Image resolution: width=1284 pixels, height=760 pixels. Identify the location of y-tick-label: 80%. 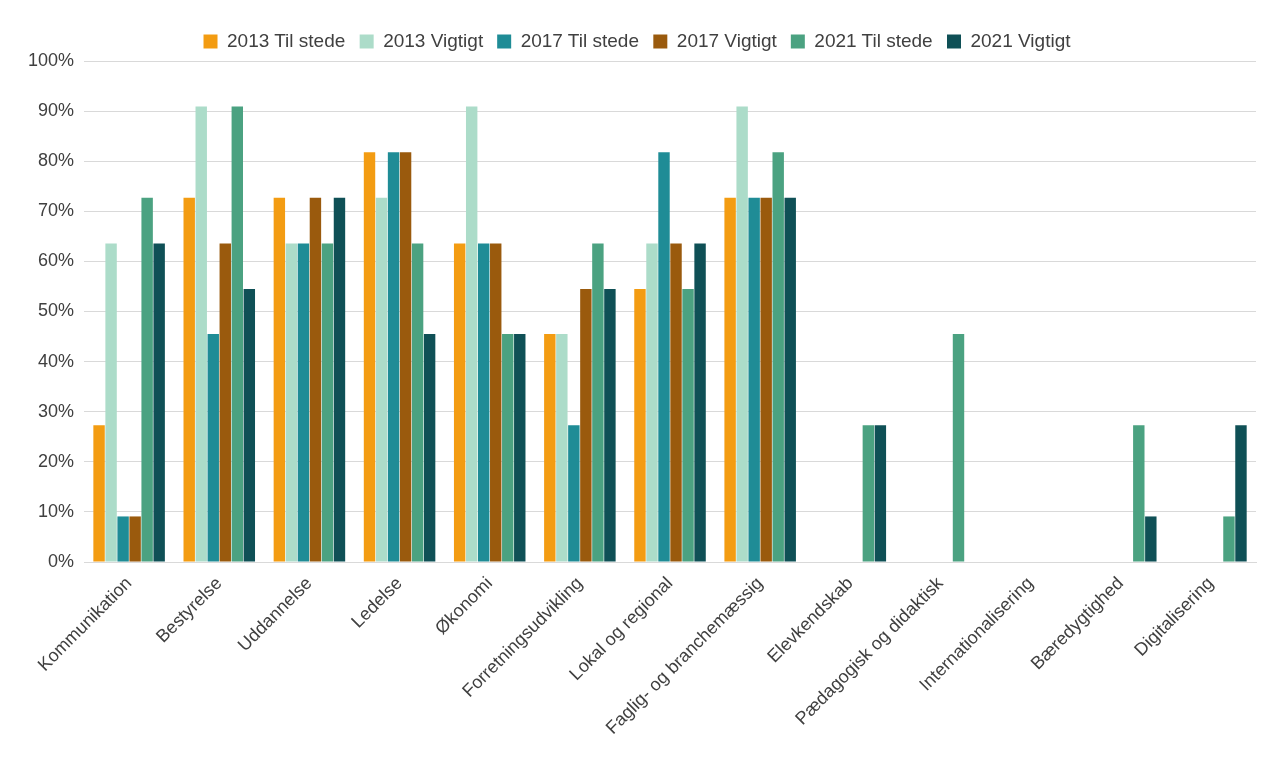
(56, 160).